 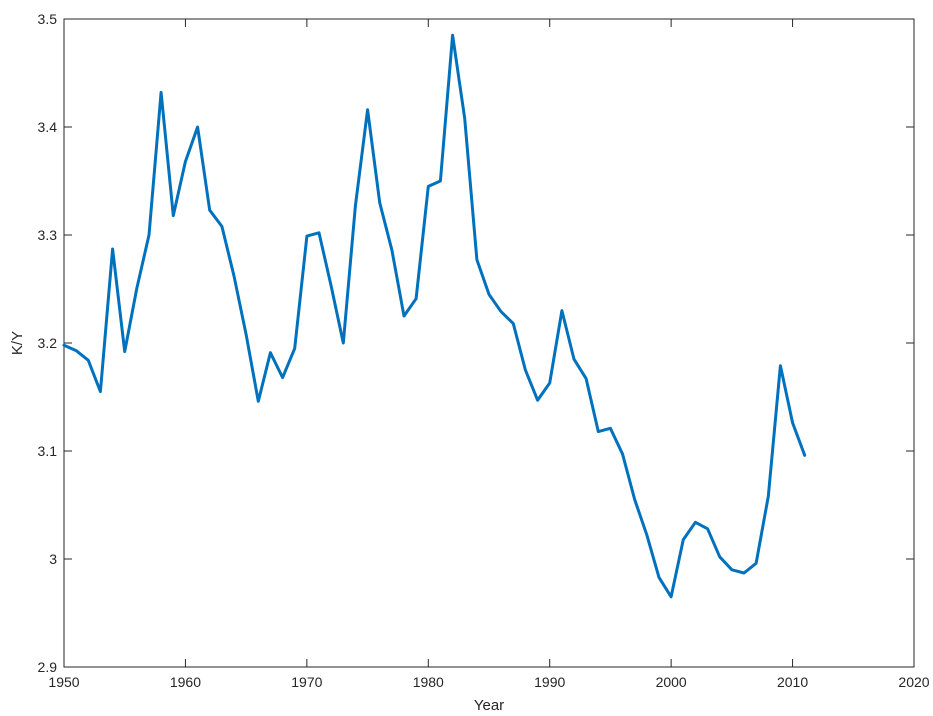 What do you see at coordinates (913, 682) in the screenshot?
I see `x-tick-label: 2020` at bounding box center [913, 682].